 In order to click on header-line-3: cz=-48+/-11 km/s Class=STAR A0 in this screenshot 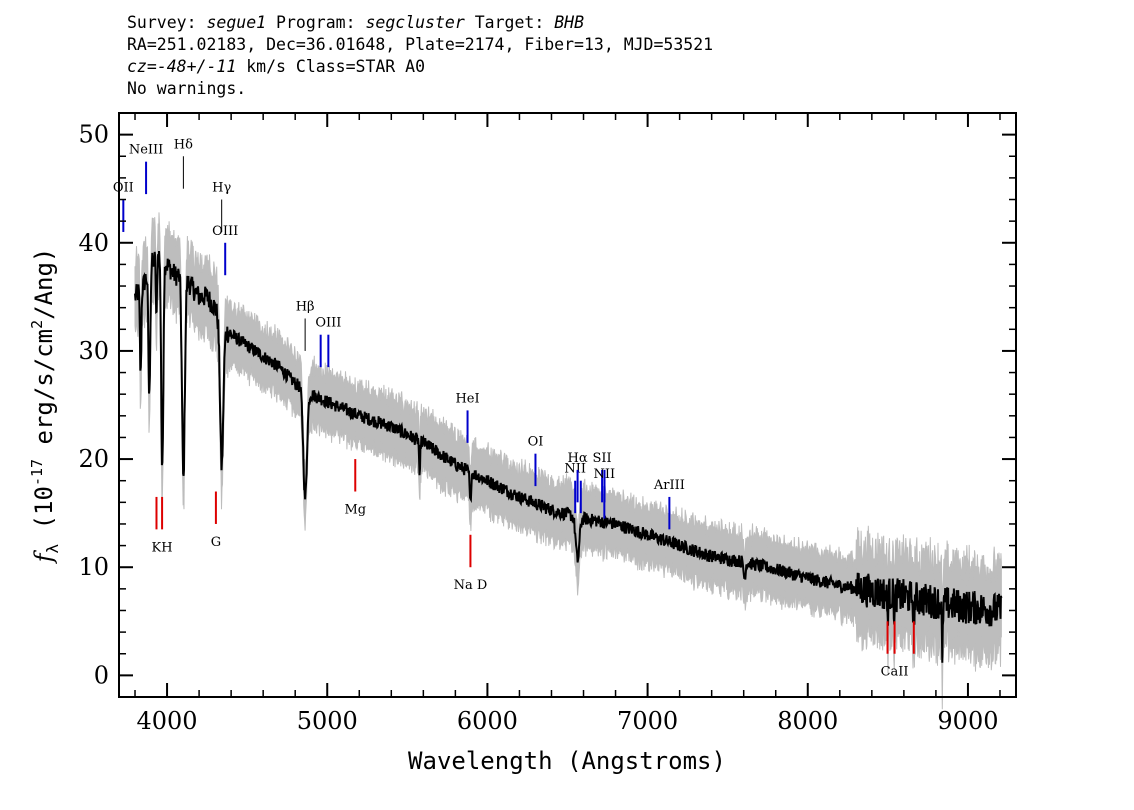, I will do `click(420, 67)`.